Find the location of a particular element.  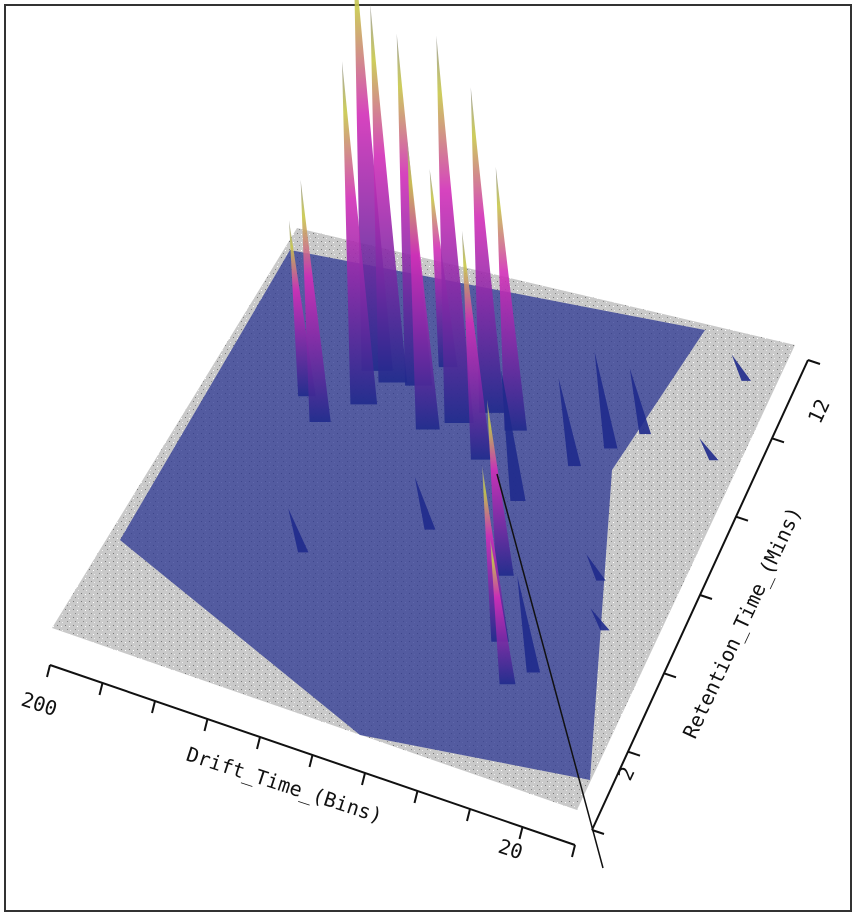

x-tick-label-20: 20 is located at coordinates (510, 849).